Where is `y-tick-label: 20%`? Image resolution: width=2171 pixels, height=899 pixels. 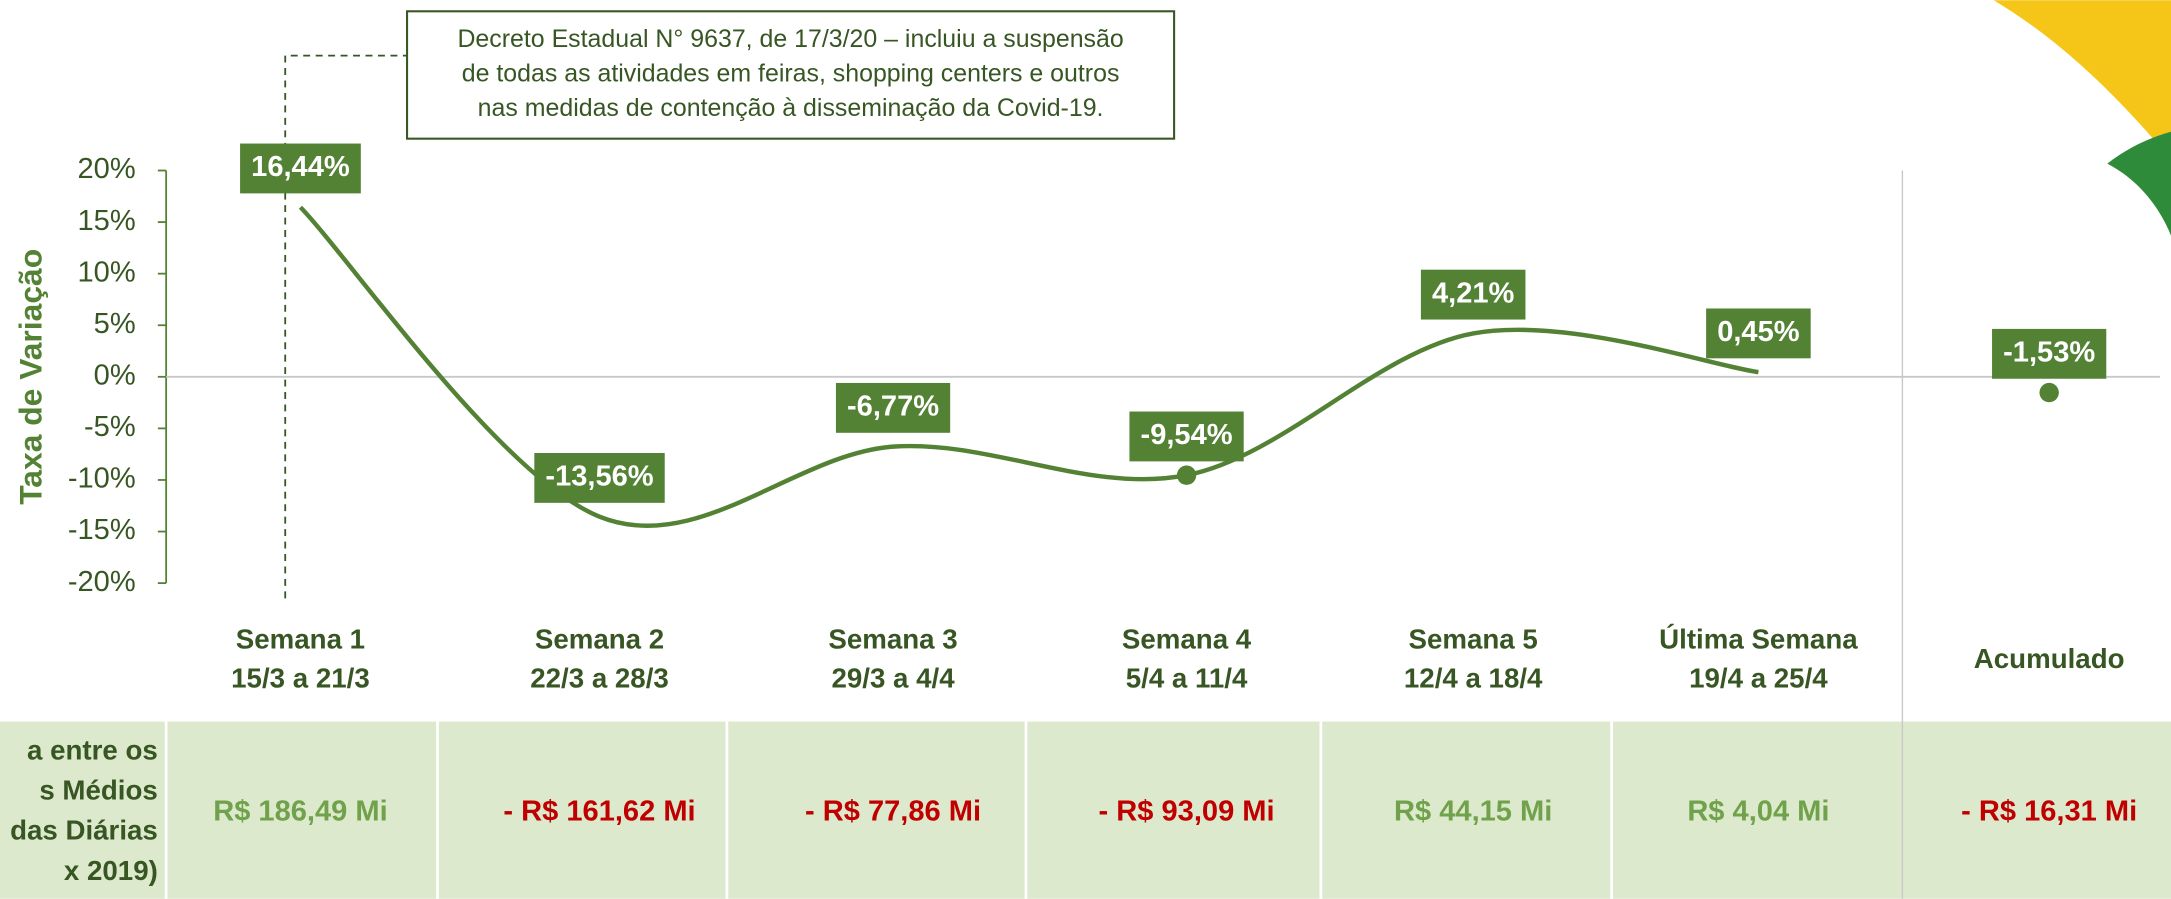
y-tick-label: 20% is located at coordinates (107, 169).